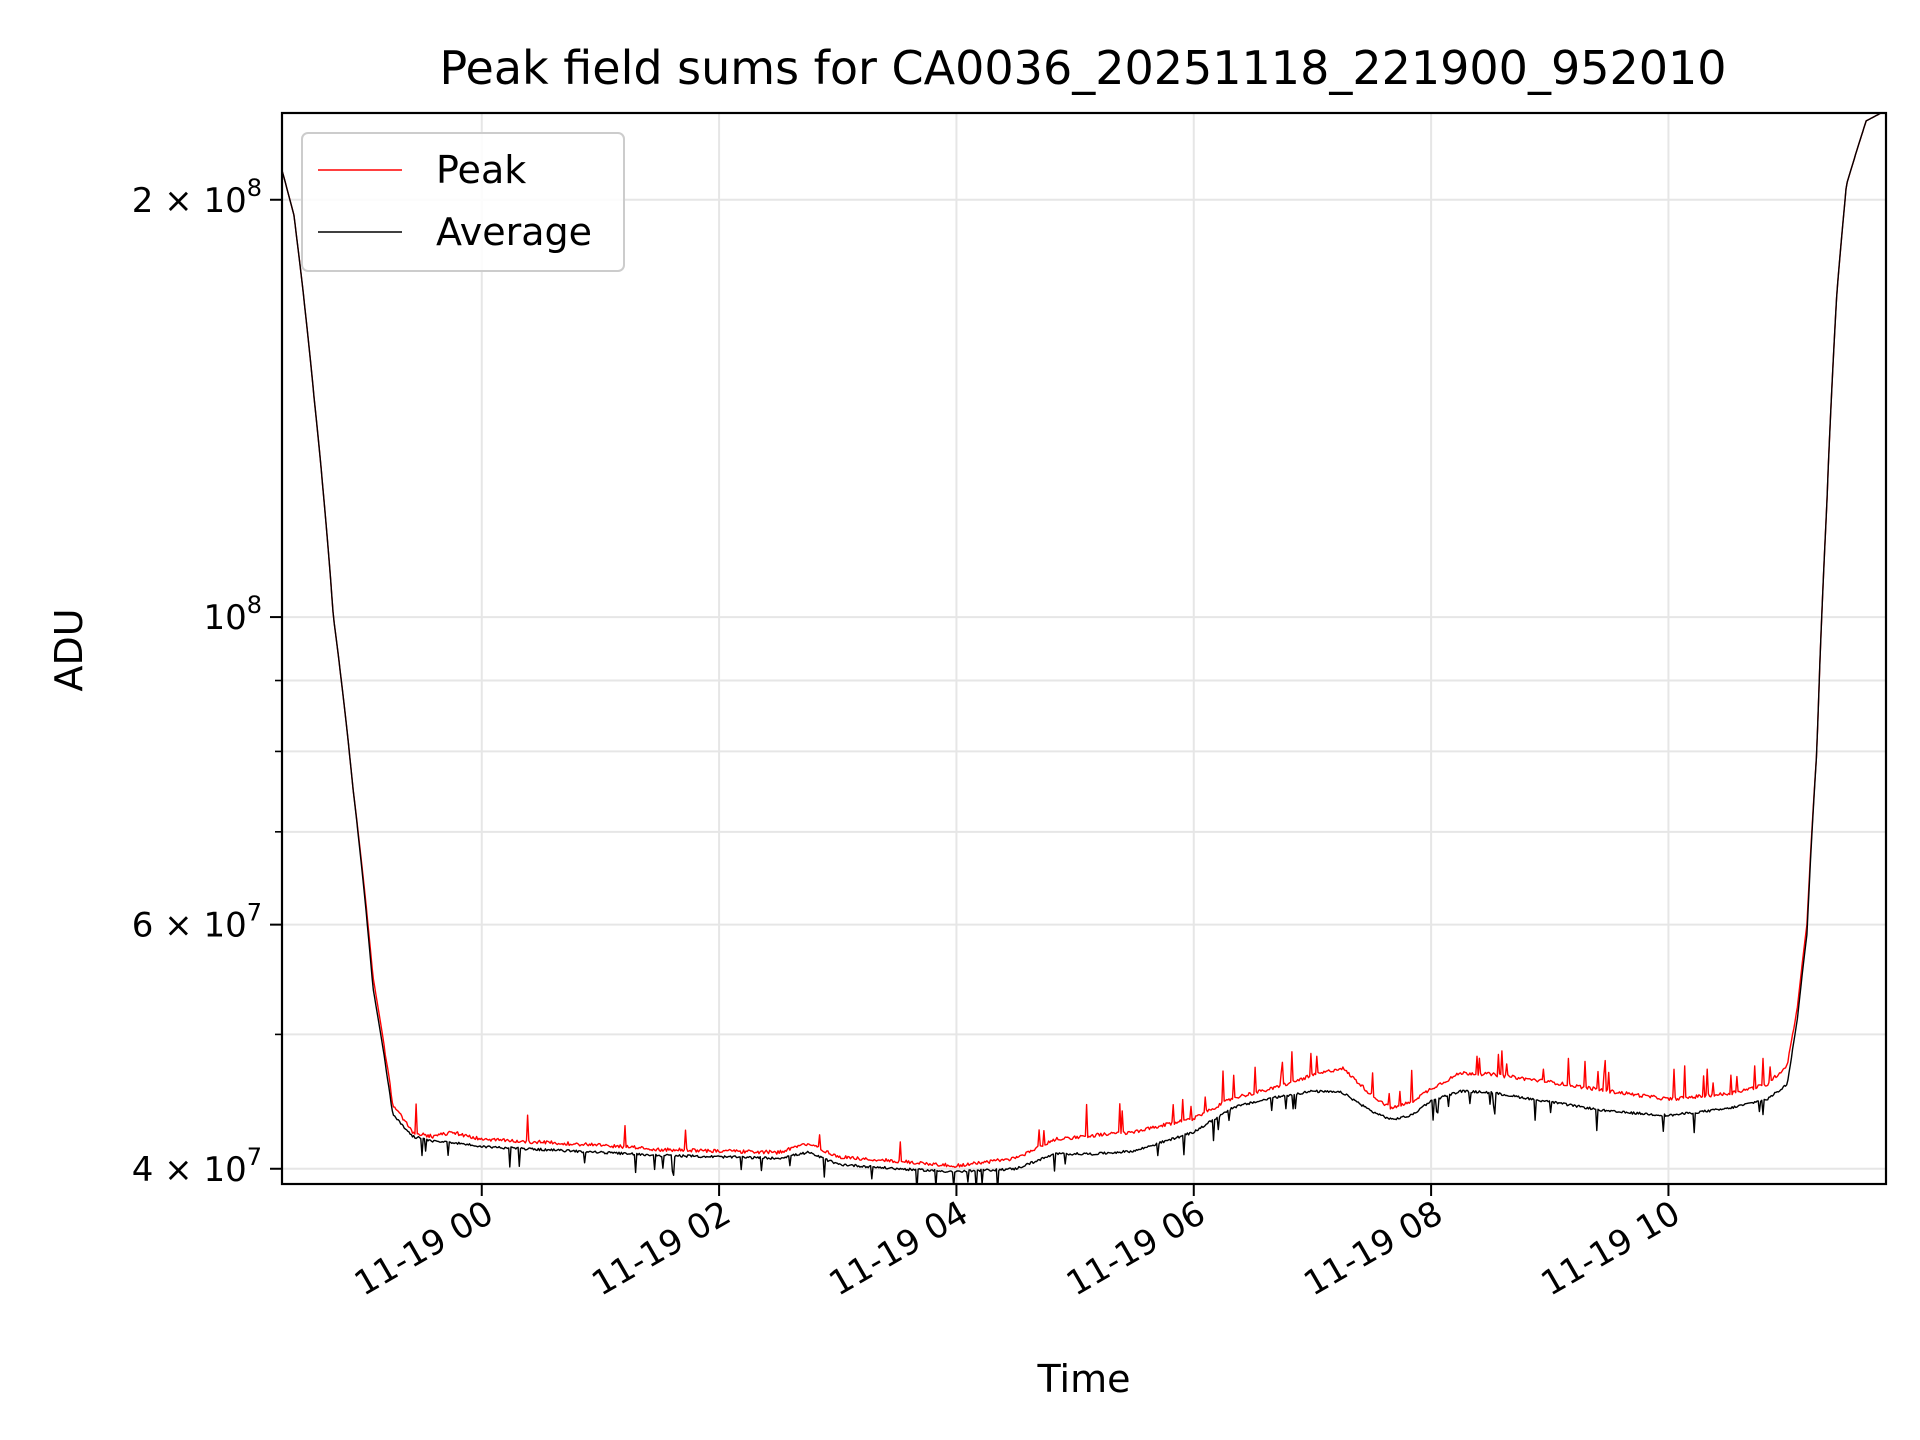  I want to click on legend-label-peak: Peak, so click(481, 170).